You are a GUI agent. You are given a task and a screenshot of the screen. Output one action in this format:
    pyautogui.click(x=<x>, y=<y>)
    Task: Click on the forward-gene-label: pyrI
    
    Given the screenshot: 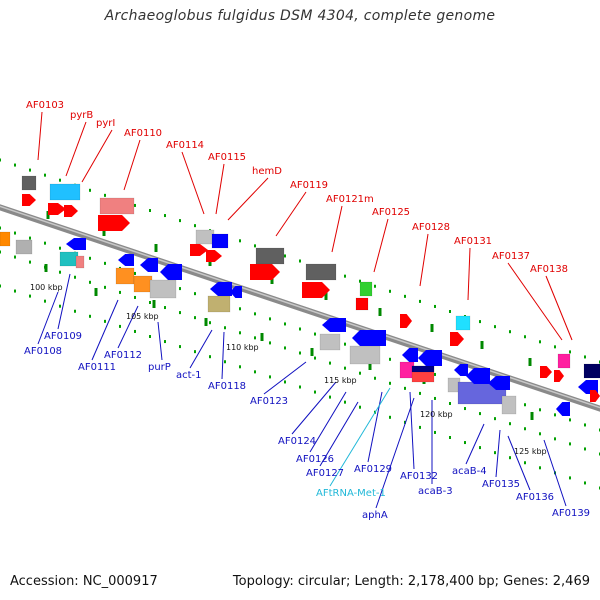 What is the action you would take?
    pyautogui.click(x=105, y=123)
    